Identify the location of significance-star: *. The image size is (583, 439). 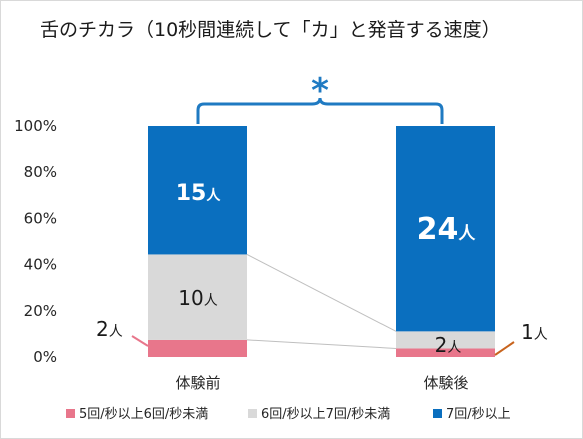
(320, 91).